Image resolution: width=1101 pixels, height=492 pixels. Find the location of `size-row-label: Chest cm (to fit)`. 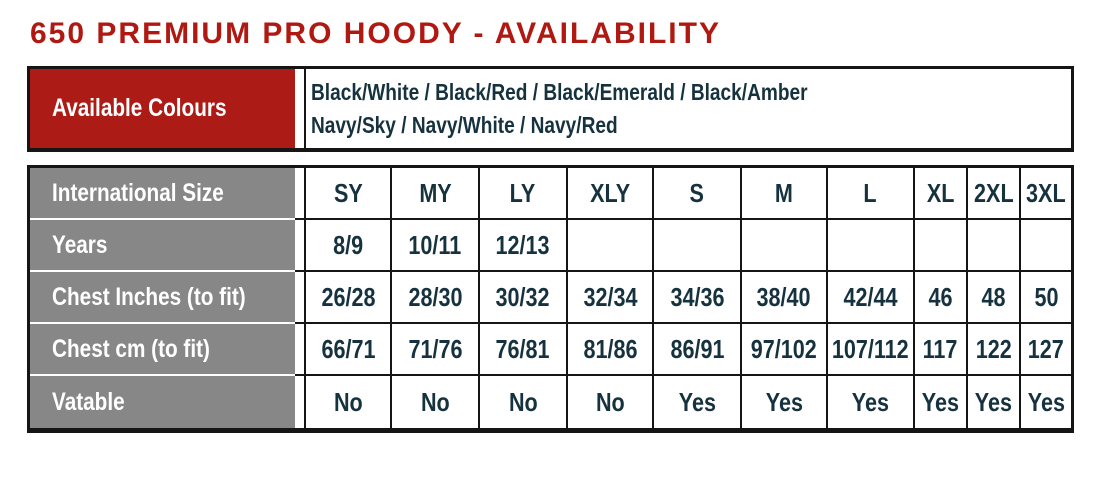

size-row-label: Chest cm (to fit) is located at coordinates (131, 348).